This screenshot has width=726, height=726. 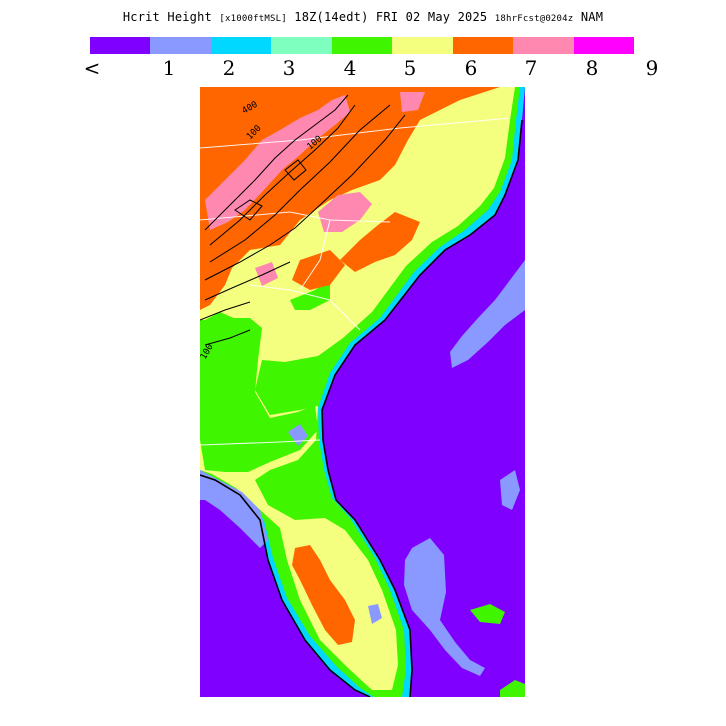 I want to click on legend-tick: 7, so click(x=531, y=68).